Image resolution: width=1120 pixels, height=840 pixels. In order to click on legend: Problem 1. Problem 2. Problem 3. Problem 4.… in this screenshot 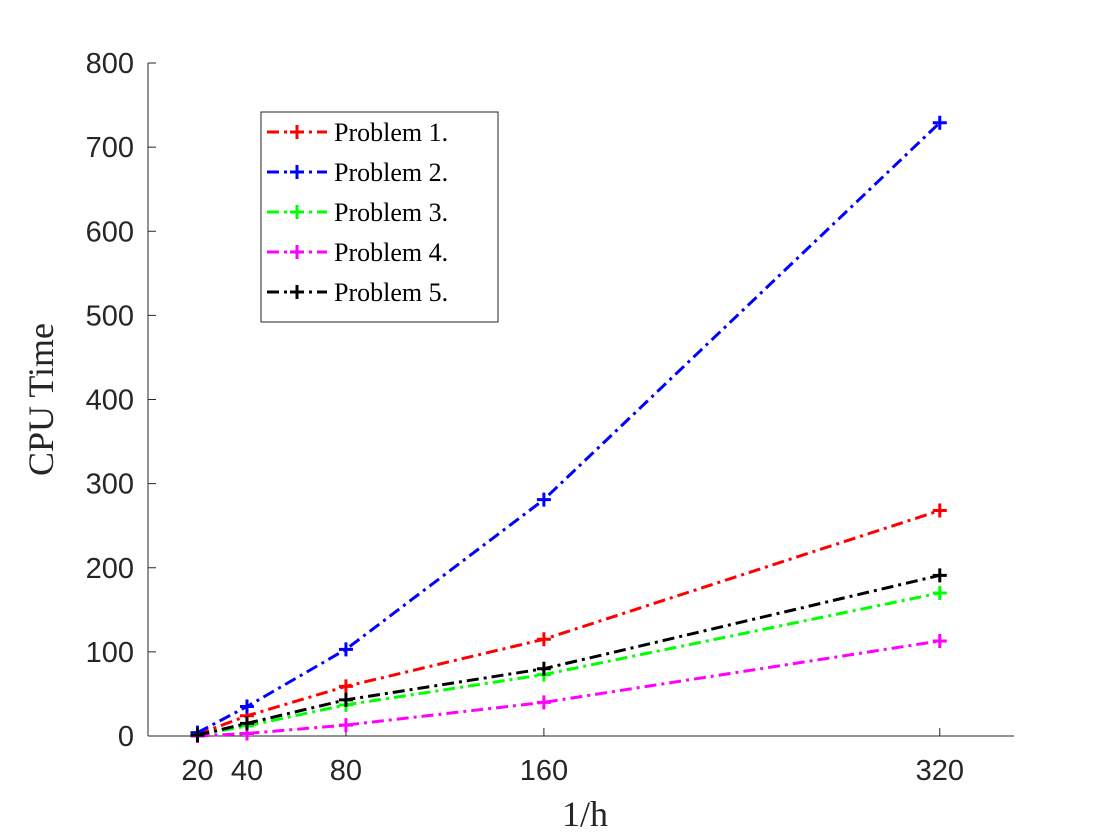, I will do `click(379, 217)`.